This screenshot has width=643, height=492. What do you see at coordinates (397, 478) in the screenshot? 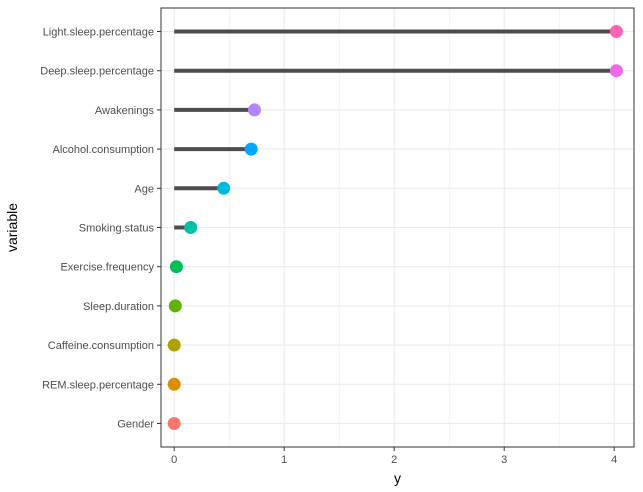
I see `x-axis-title: y` at bounding box center [397, 478].